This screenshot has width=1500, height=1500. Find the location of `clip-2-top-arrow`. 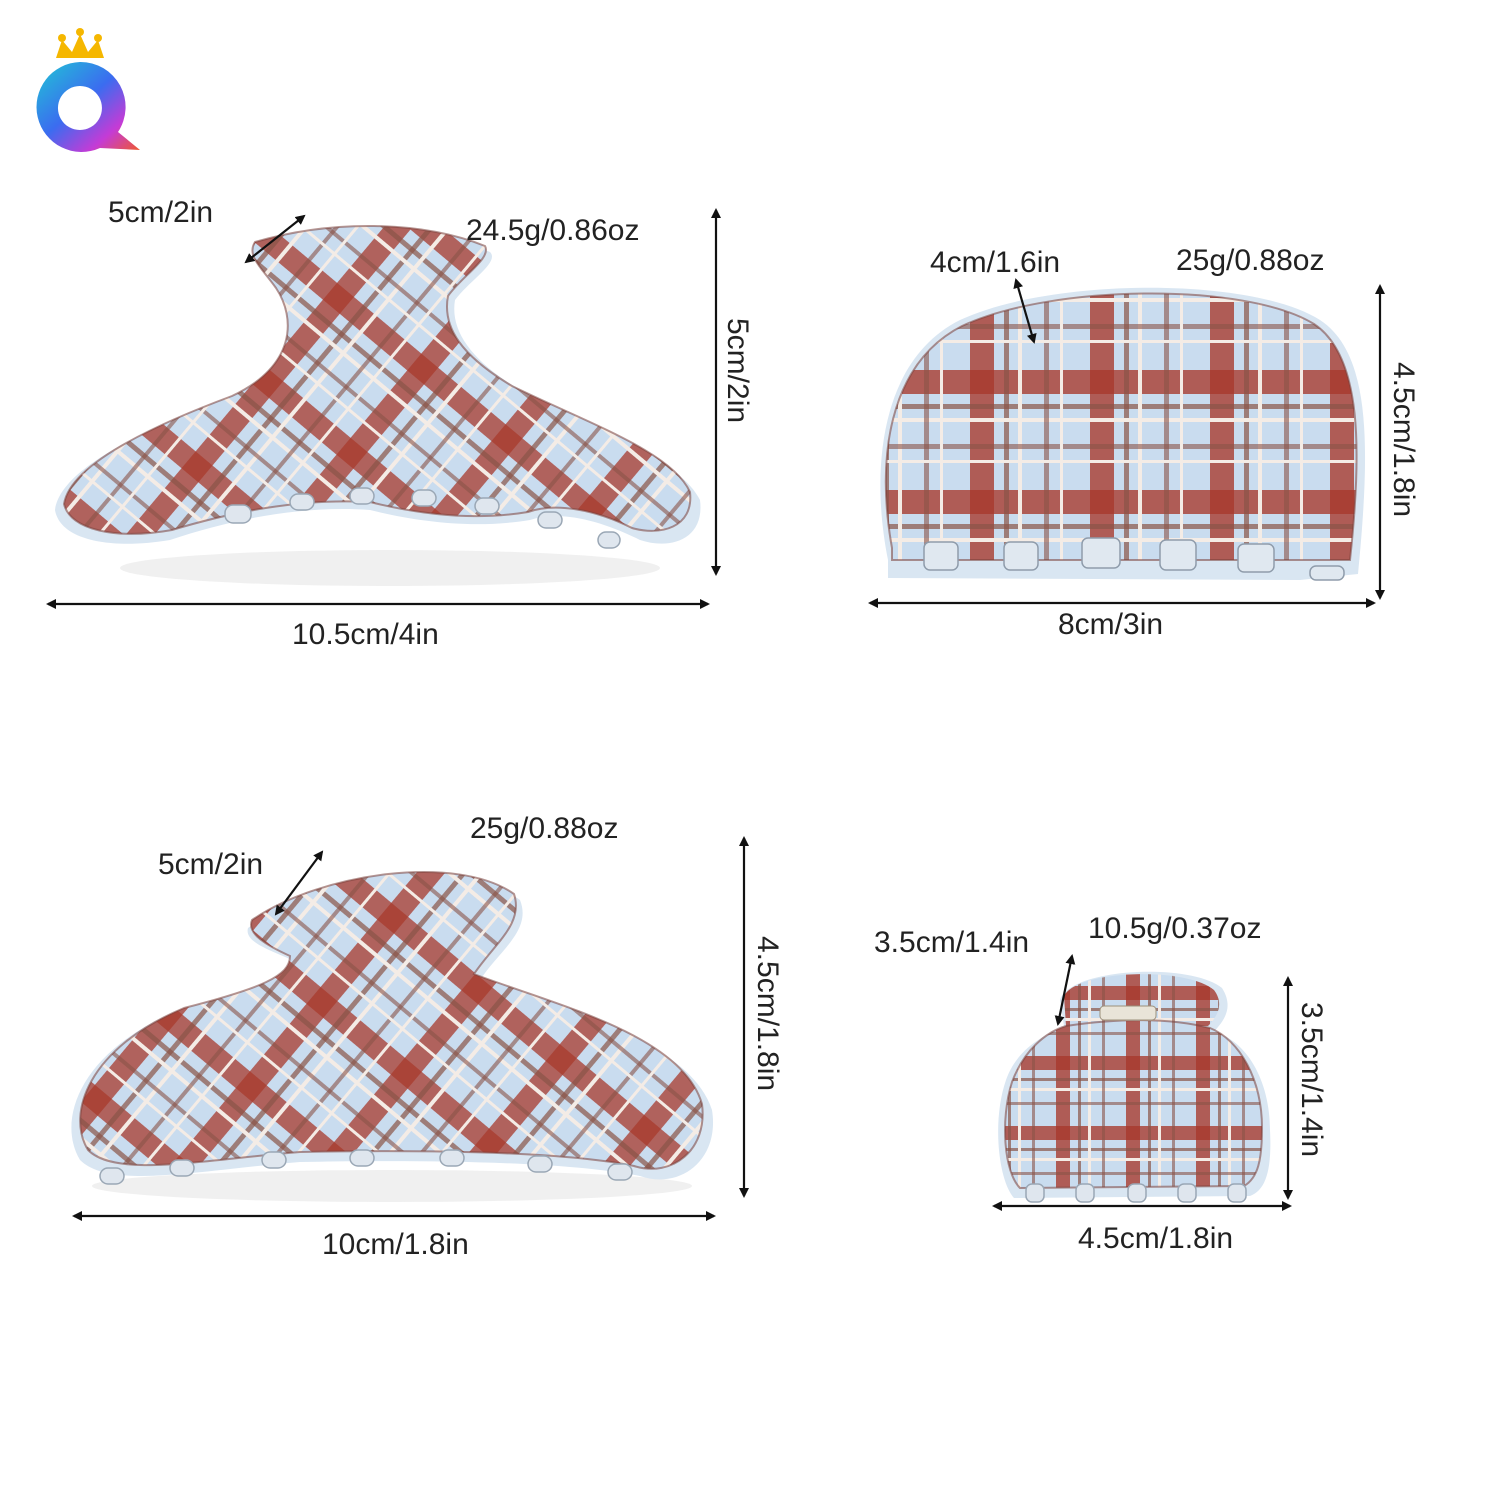

clip-2-top-arrow is located at coordinates (1025, 311).